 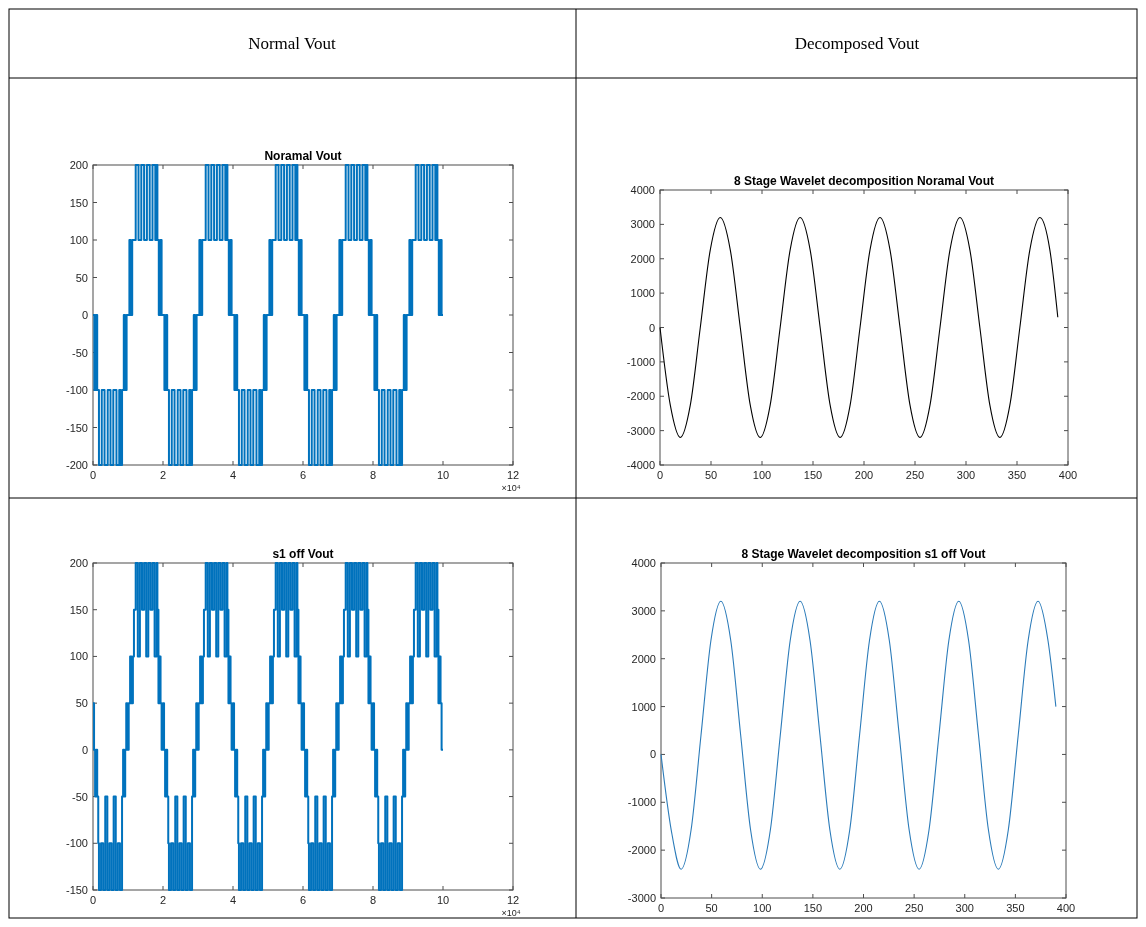 I want to click on chart-title: Noramal Vout, so click(x=303, y=156).